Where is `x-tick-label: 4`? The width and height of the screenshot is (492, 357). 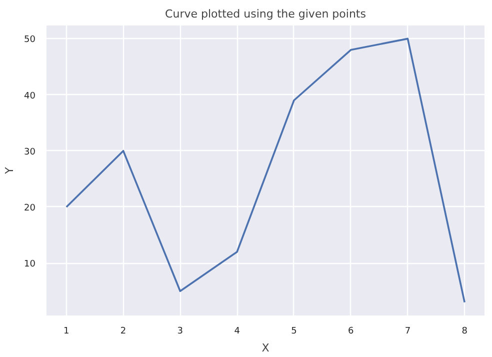
x-tick-label: 4 is located at coordinates (237, 331).